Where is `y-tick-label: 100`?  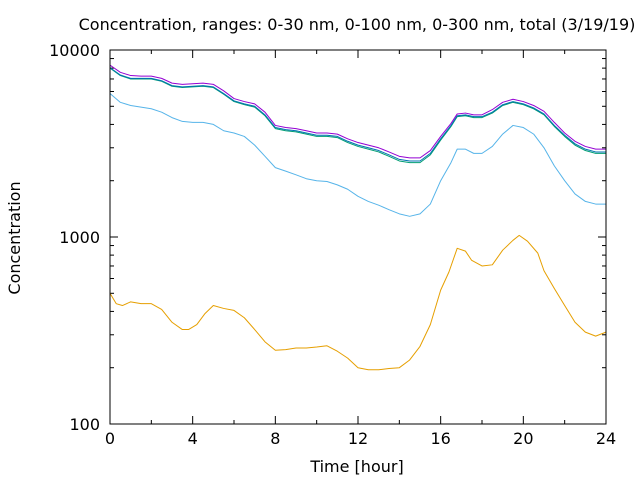
y-tick-label: 100 is located at coordinates (84, 424).